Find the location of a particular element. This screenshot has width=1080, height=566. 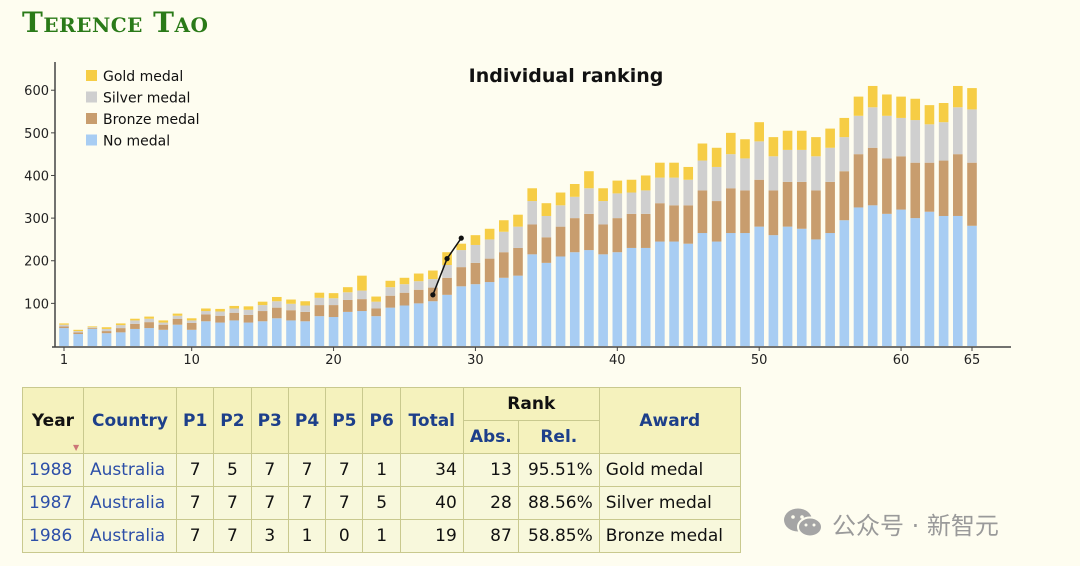

score-p6: 5 is located at coordinates (381, 503).